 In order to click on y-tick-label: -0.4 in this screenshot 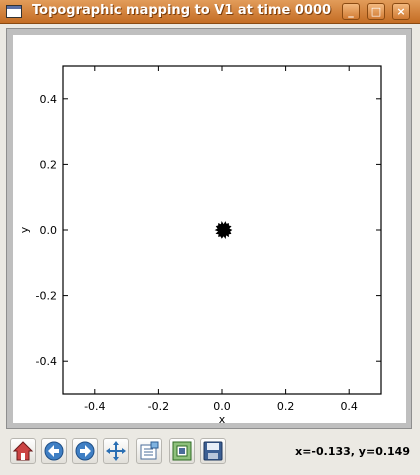, I will do `click(46, 361)`.